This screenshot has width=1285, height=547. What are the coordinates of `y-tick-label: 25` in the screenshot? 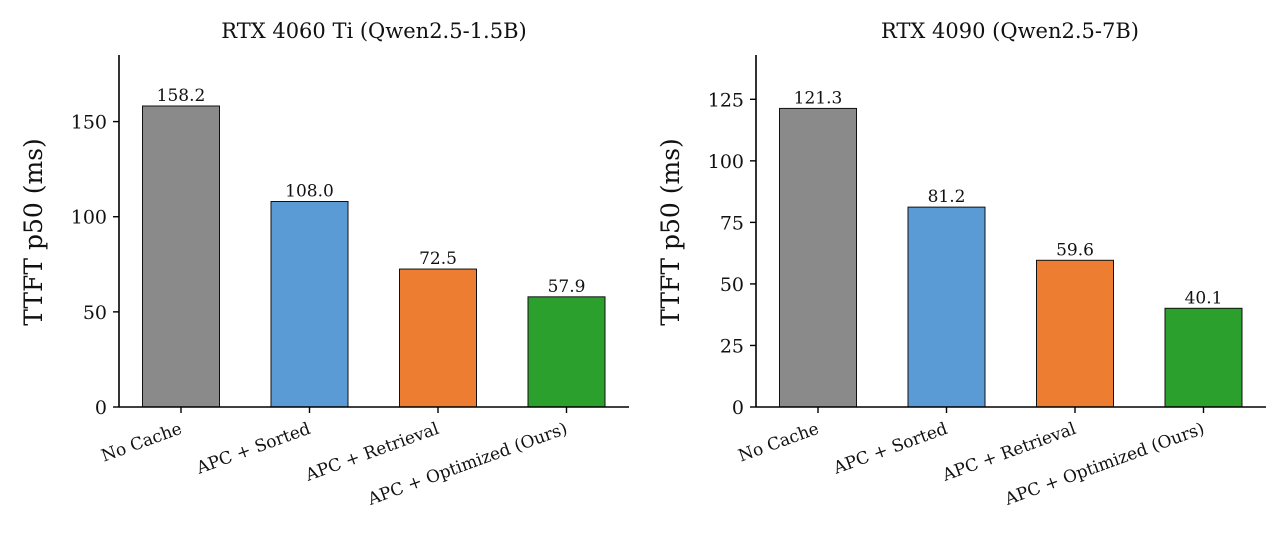 It's located at (732, 346).